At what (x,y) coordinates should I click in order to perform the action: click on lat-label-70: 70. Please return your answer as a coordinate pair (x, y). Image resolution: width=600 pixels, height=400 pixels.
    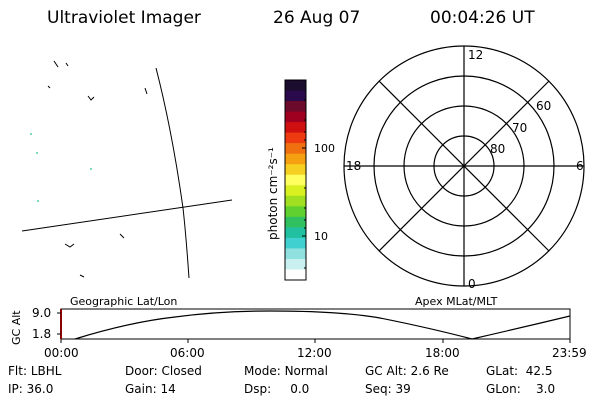
    Looking at the image, I should click on (519, 128).